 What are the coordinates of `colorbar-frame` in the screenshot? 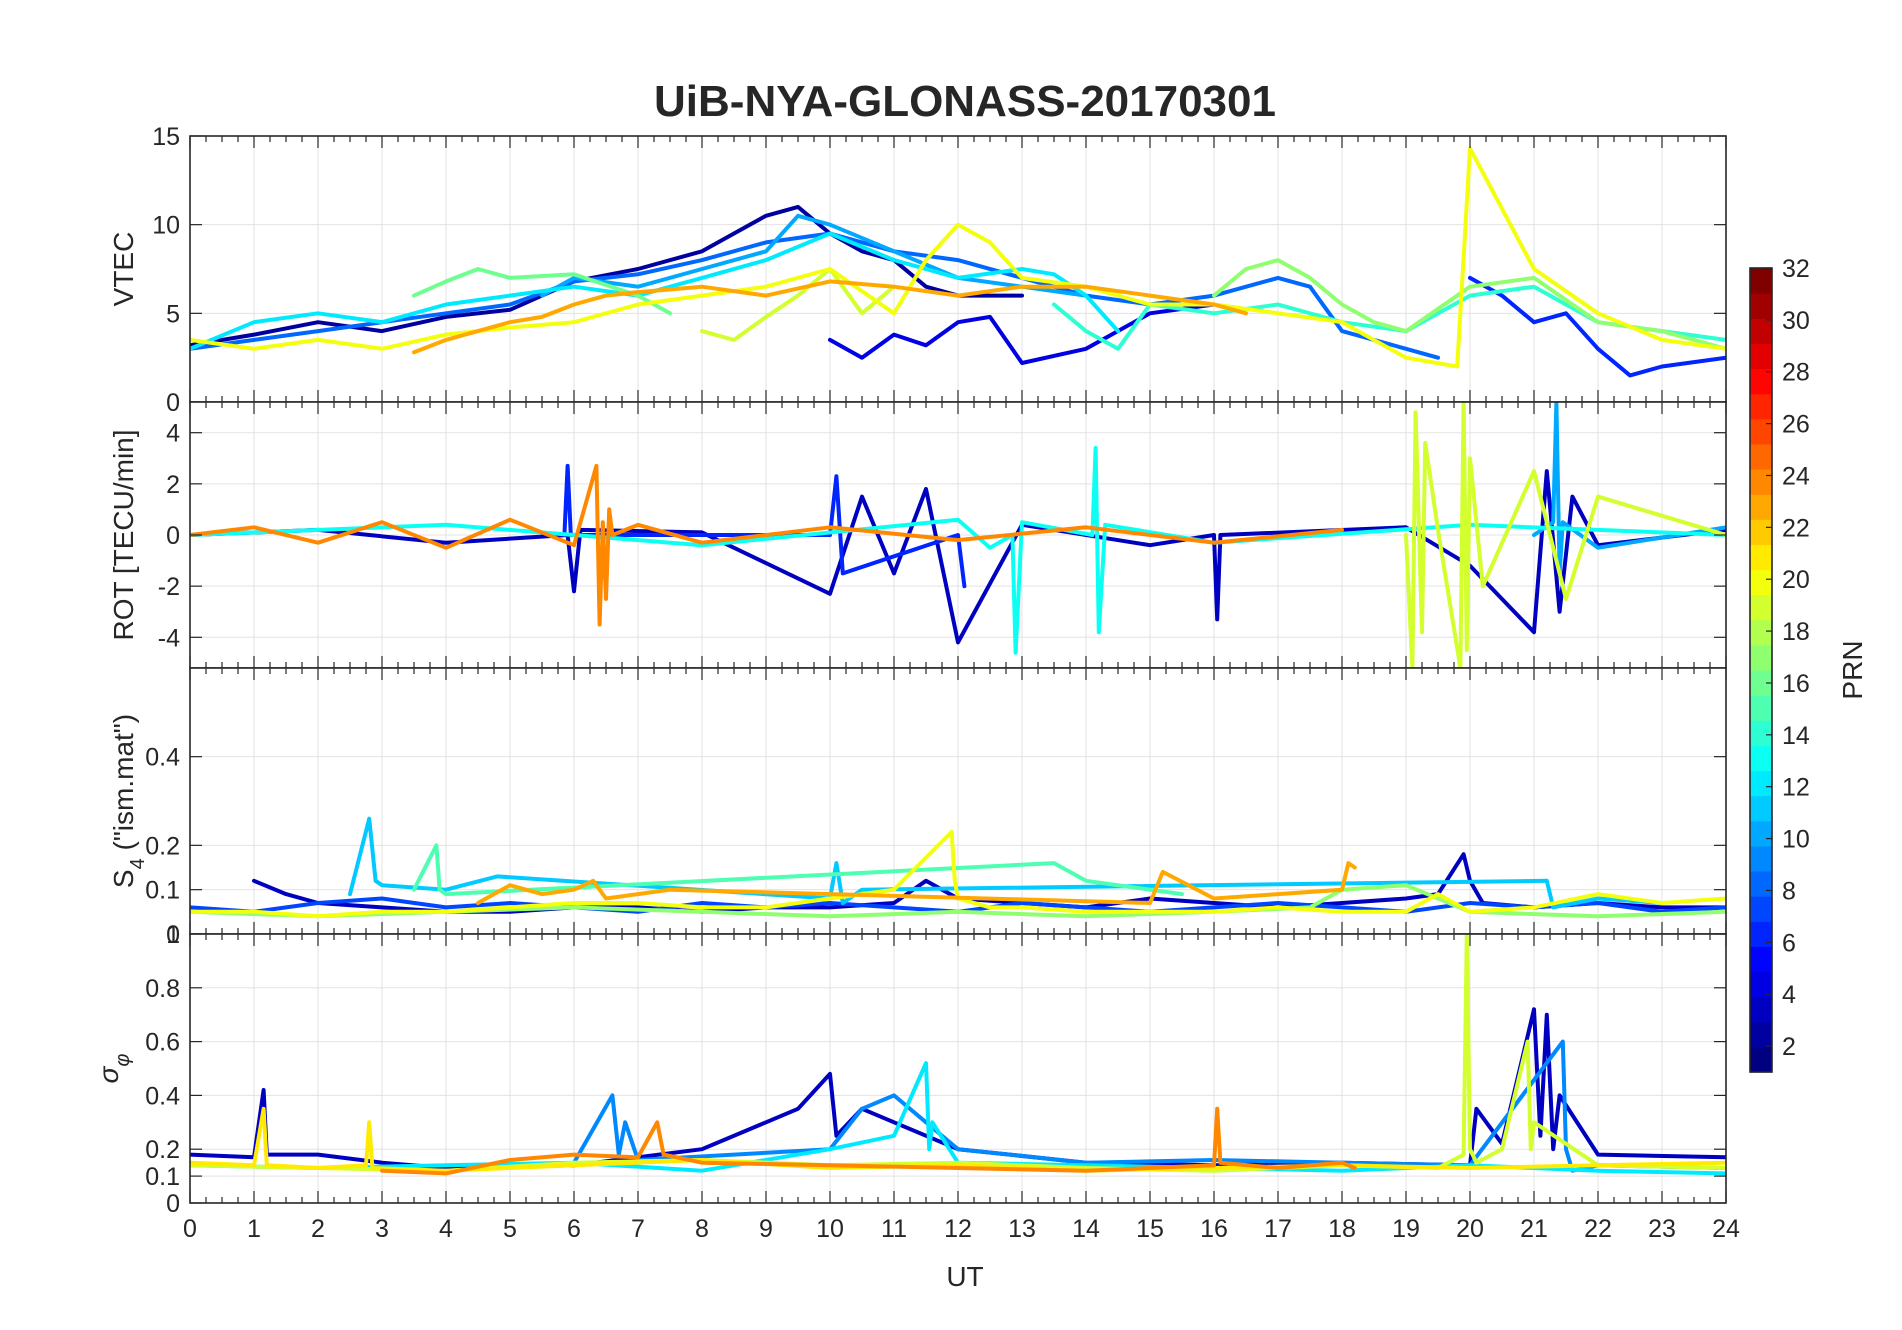 It's located at (1761, 670).